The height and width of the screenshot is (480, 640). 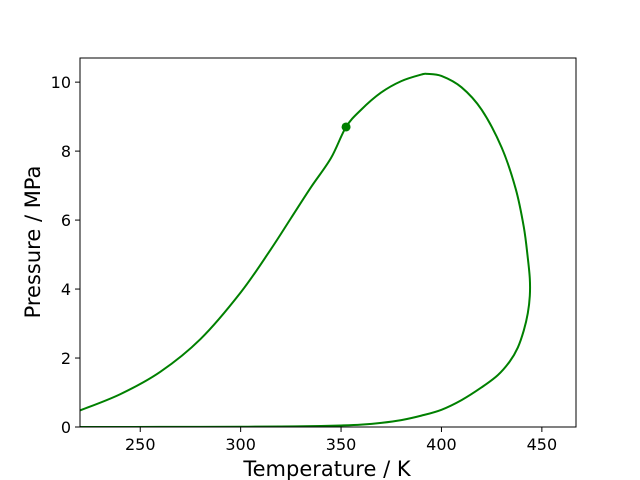 What do you see at coordinates (326, 468) in the screenshot?
I see `x-axis-label: Temperature / K` at bounding box center [326, 468].